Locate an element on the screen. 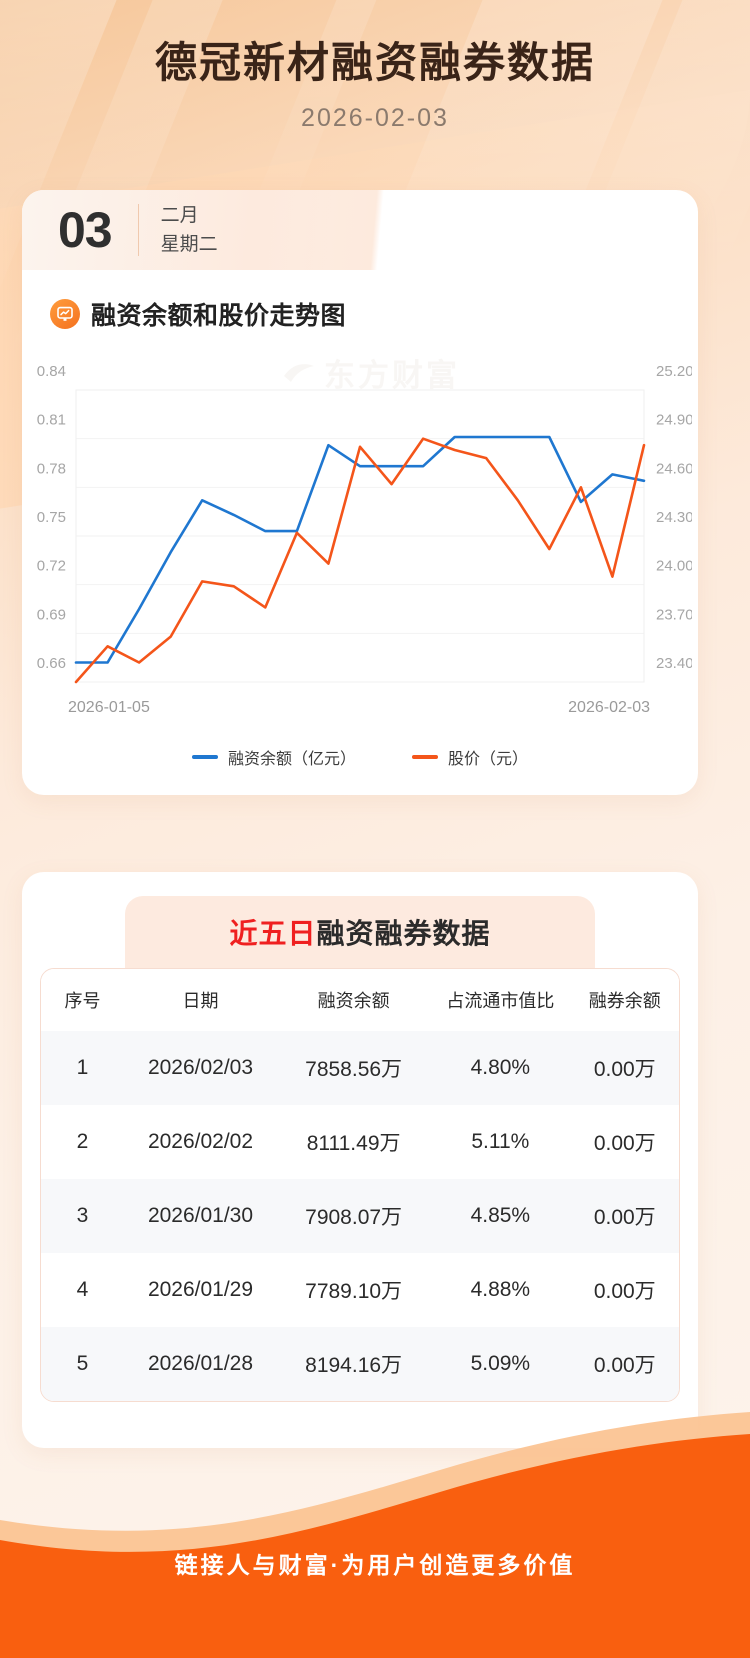 The width and height of the screenshot is (750, 1658). cell-index: 5 is located at coordinates (82, 1364).